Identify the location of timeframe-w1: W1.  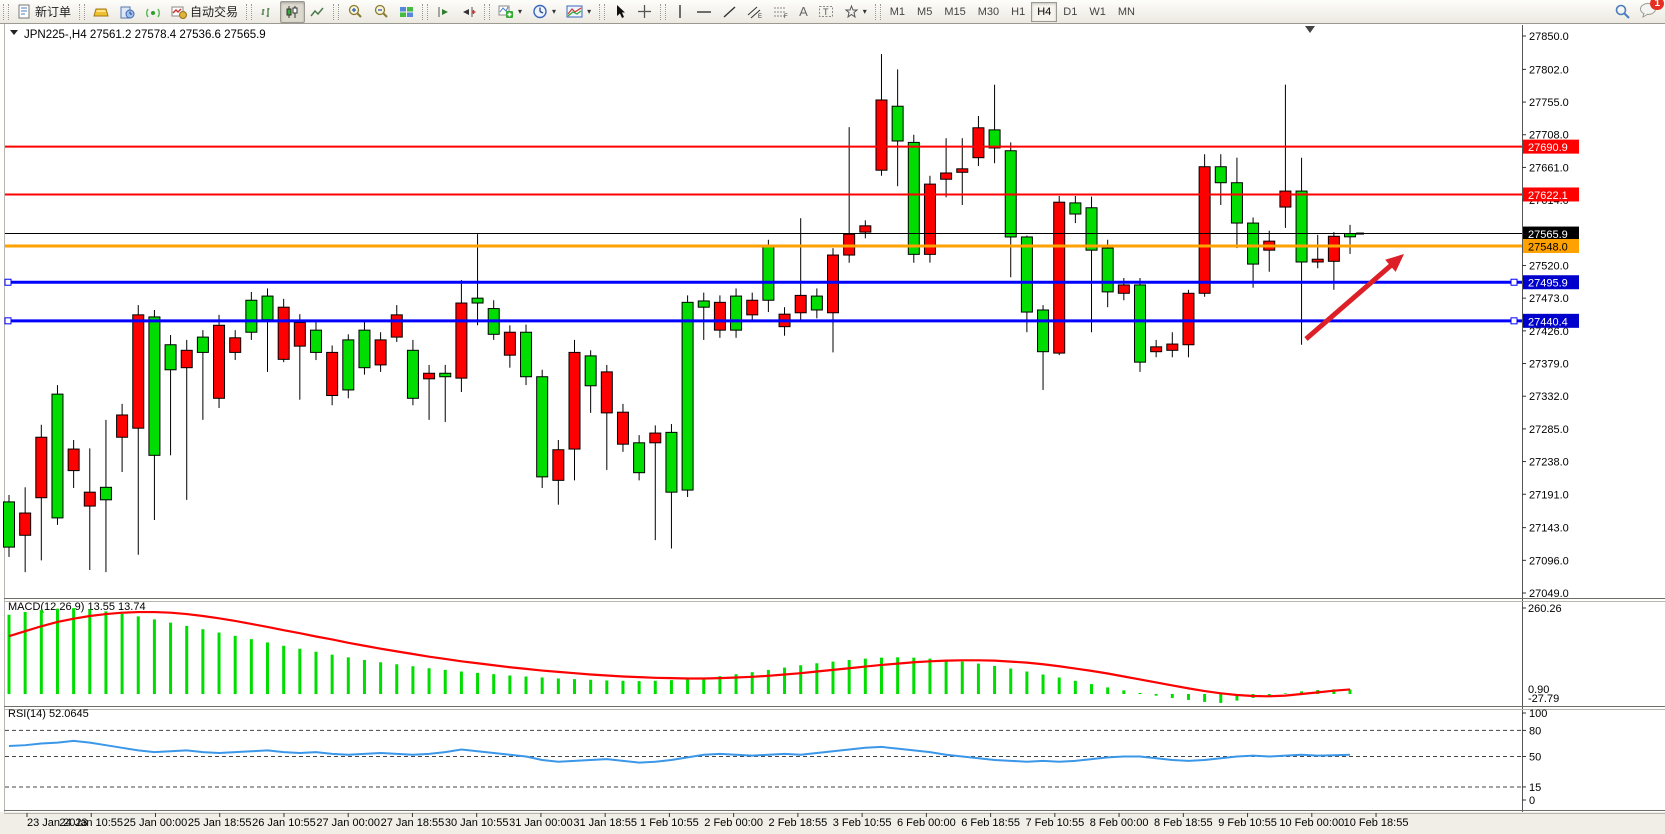
(1097, 11).